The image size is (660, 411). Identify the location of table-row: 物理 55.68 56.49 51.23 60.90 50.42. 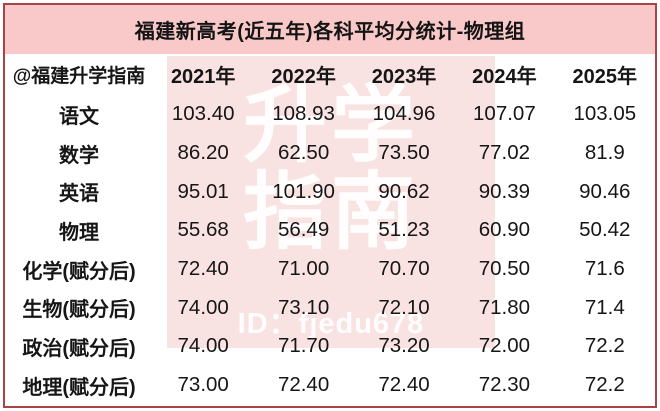
(330, 230).